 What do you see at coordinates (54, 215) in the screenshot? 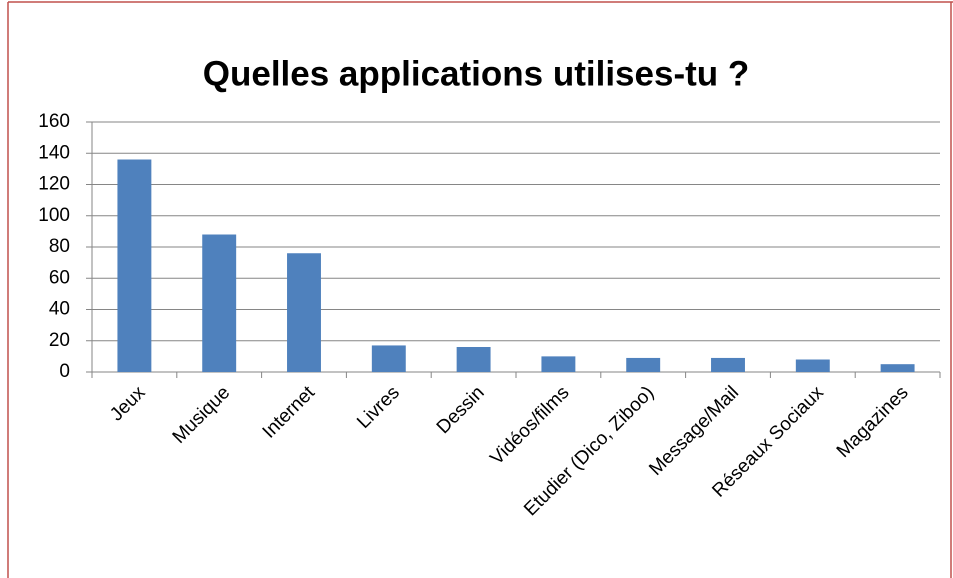
I see `y-tick-label: 100` at bounding box center [54, 215].